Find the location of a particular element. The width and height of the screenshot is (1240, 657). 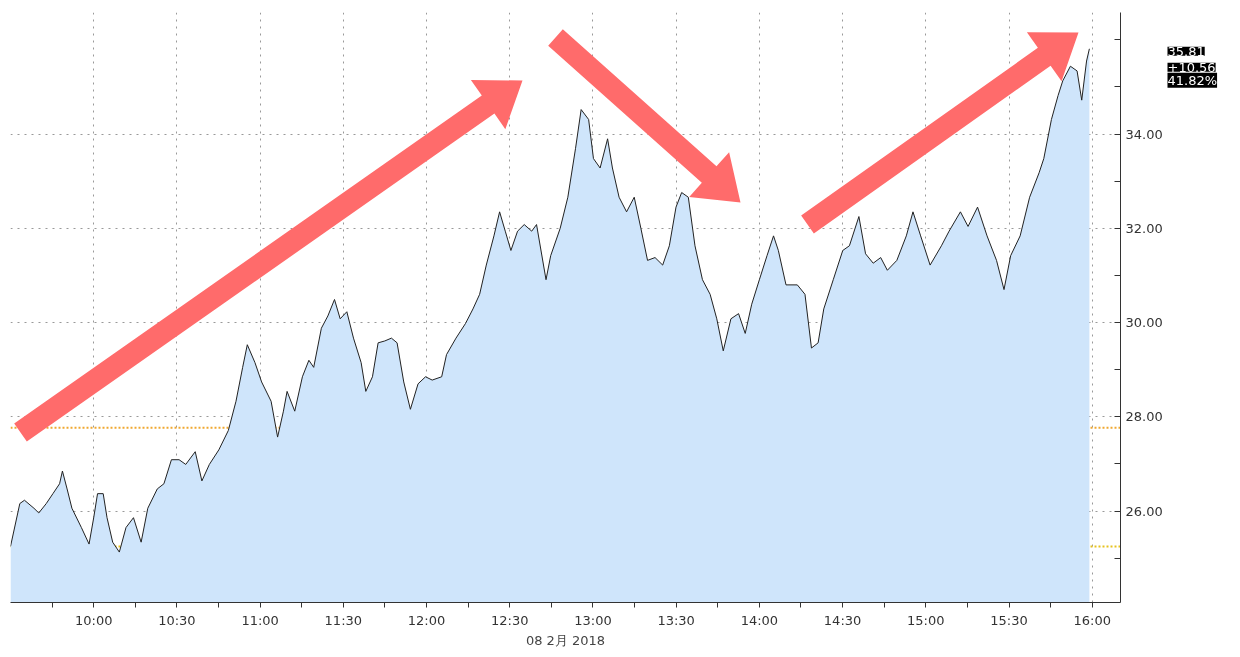

y-tick-label: 34.00 is located at coordinates (1144, 134).